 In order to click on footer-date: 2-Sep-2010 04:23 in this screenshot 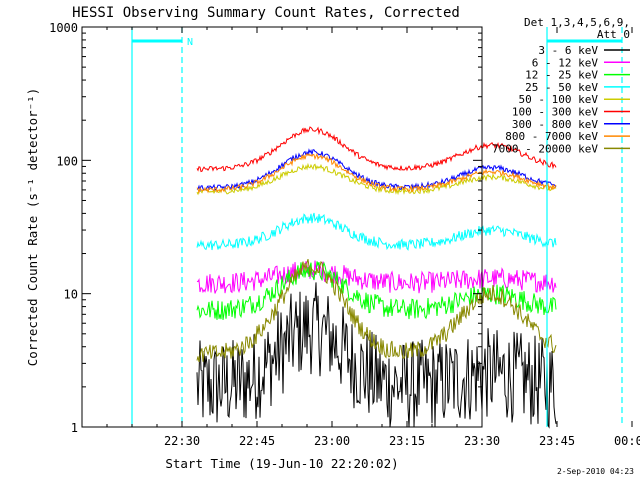, I will do `click(595, 471)`.